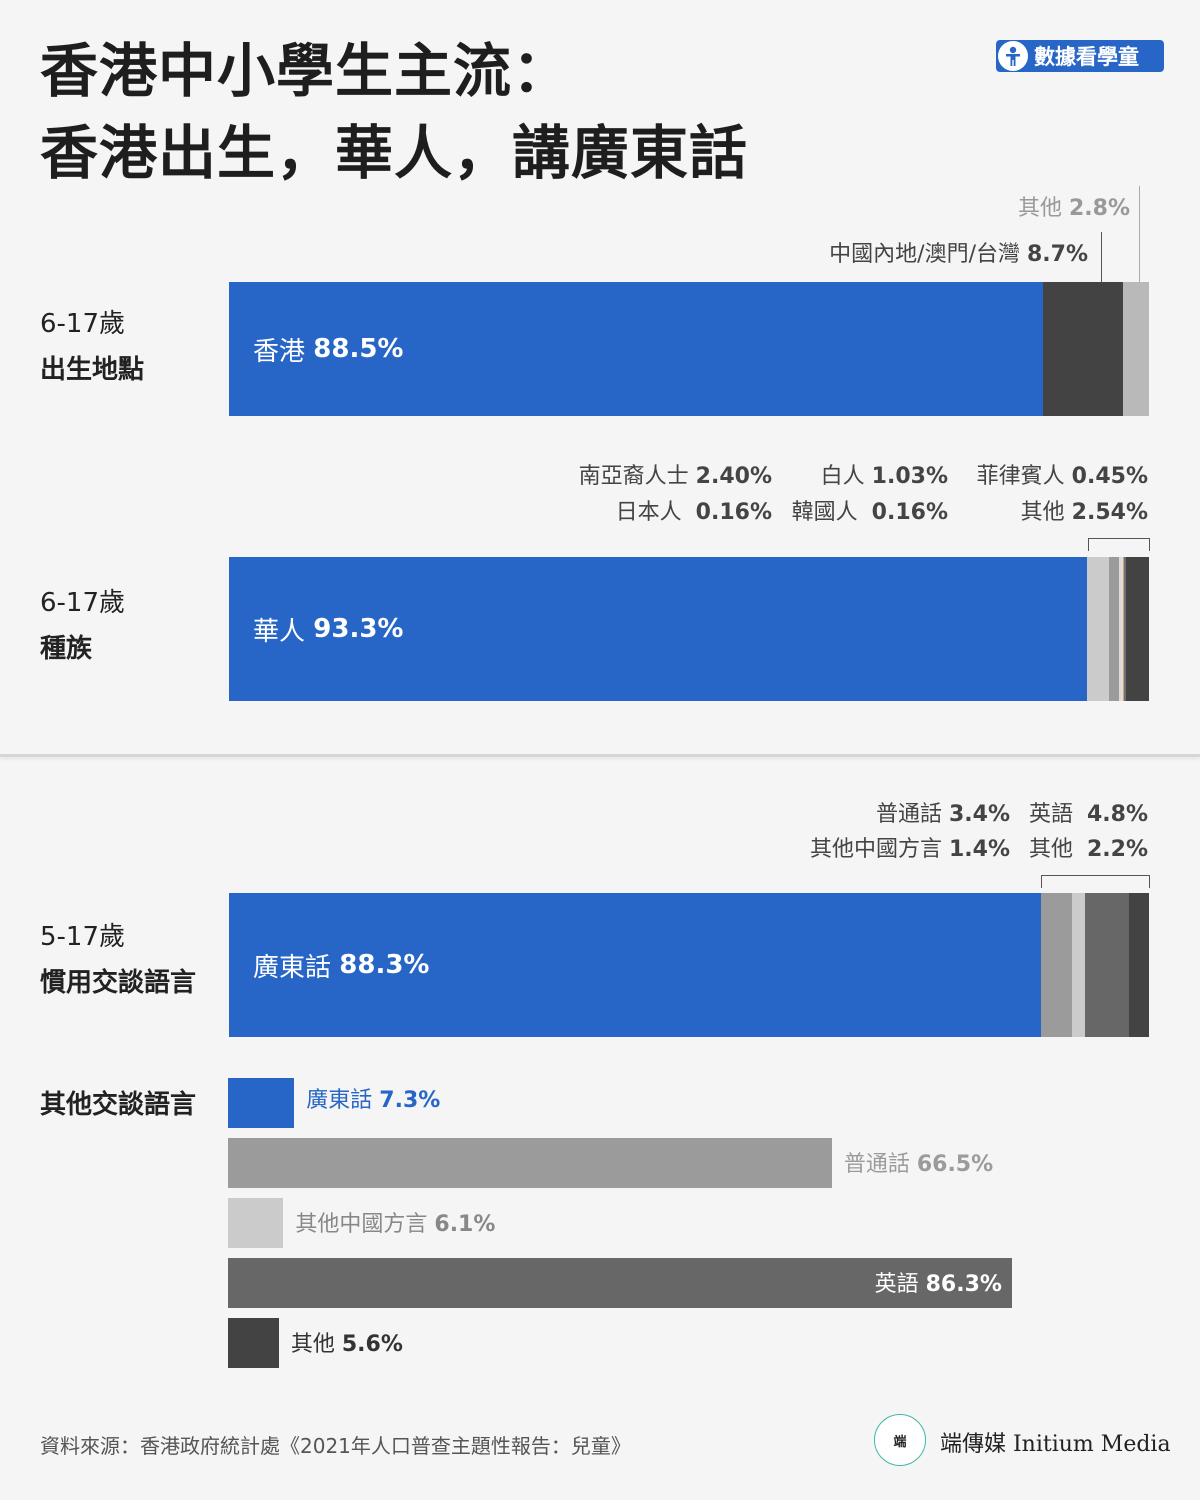  Describe the element at coordinates (1117, 814) in the screenshot. I see `ann-value: 4.8%` at that location.